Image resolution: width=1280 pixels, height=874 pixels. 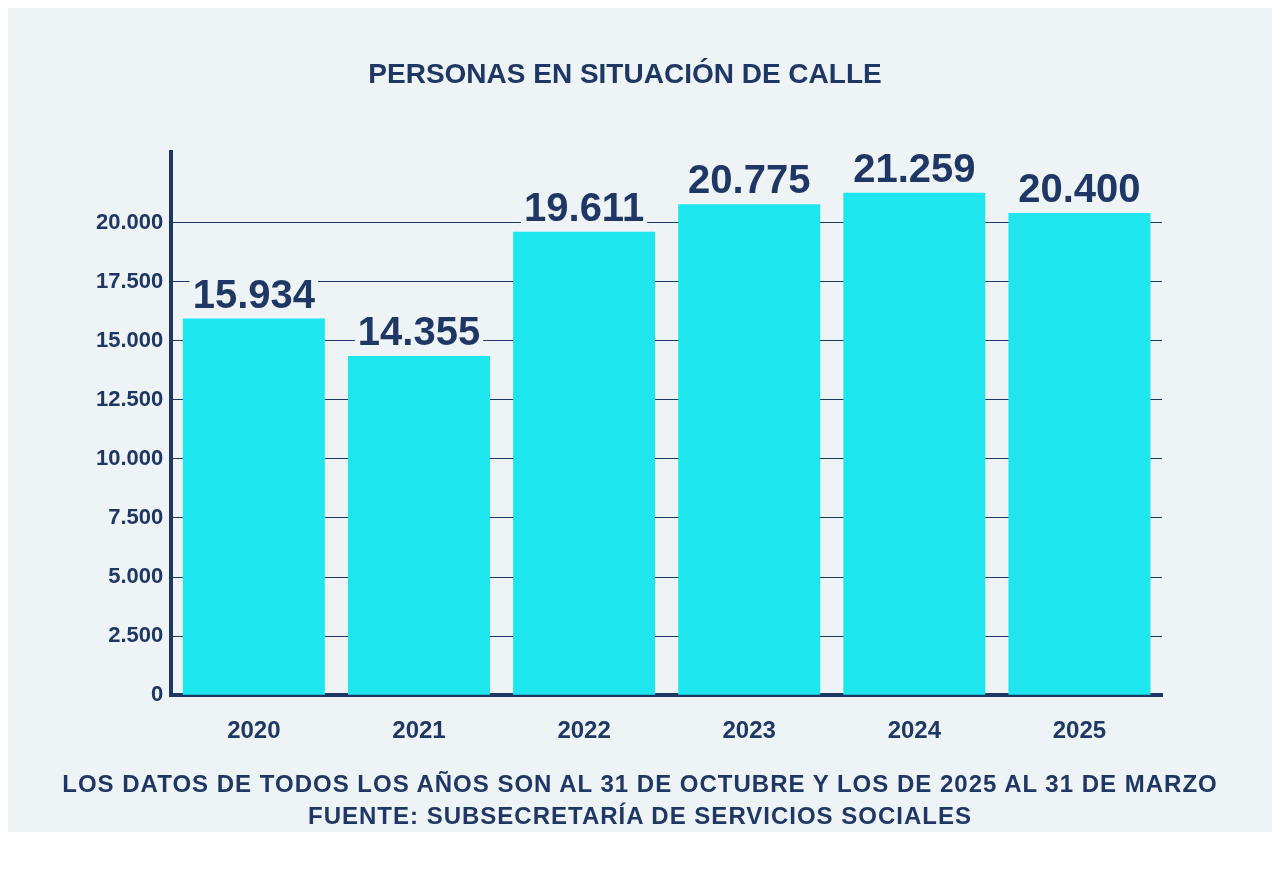 I want to click on data-label: 21.259, so click(x=914, y=167).